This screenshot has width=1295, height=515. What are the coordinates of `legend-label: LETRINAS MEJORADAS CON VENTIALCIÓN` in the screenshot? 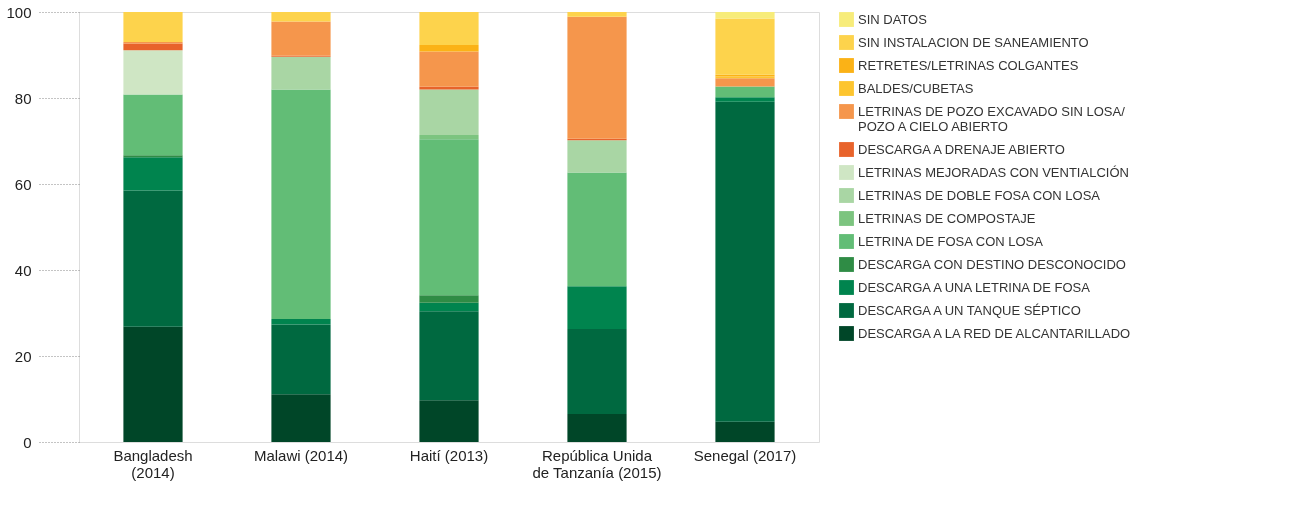 It's located at (993, 172).